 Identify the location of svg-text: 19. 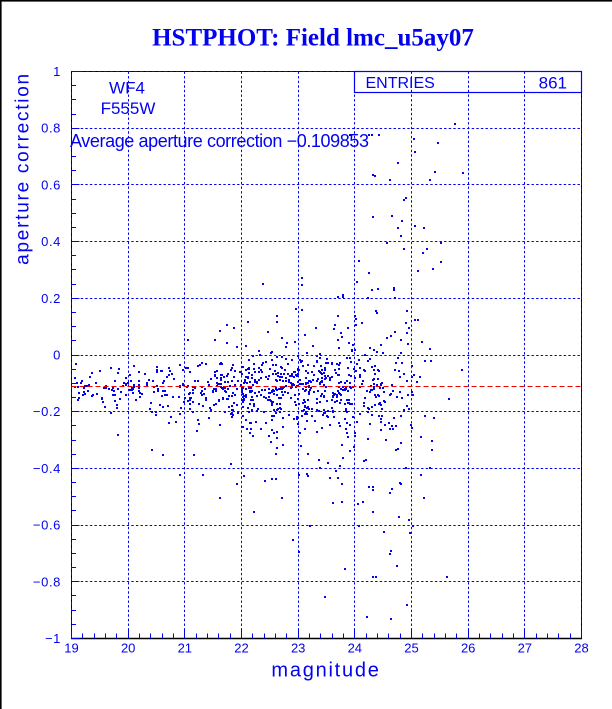
(71, 648).